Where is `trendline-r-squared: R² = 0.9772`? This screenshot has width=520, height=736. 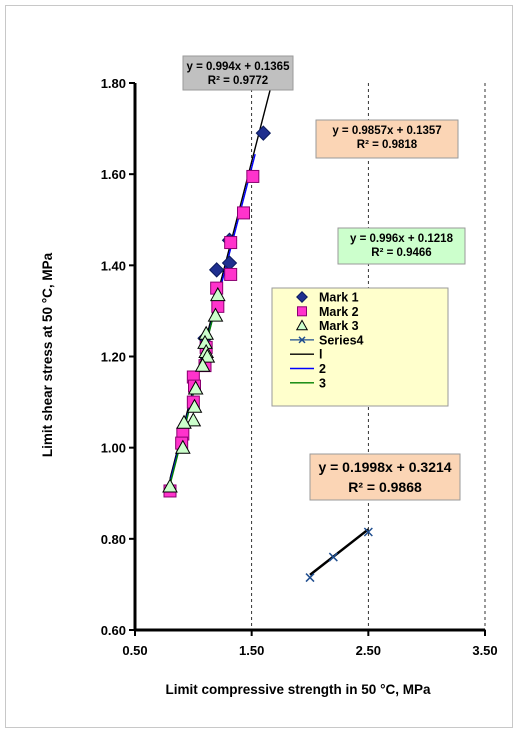
trendline-r-squared: R² = 0.9772 is located at coordinates (238, 81).